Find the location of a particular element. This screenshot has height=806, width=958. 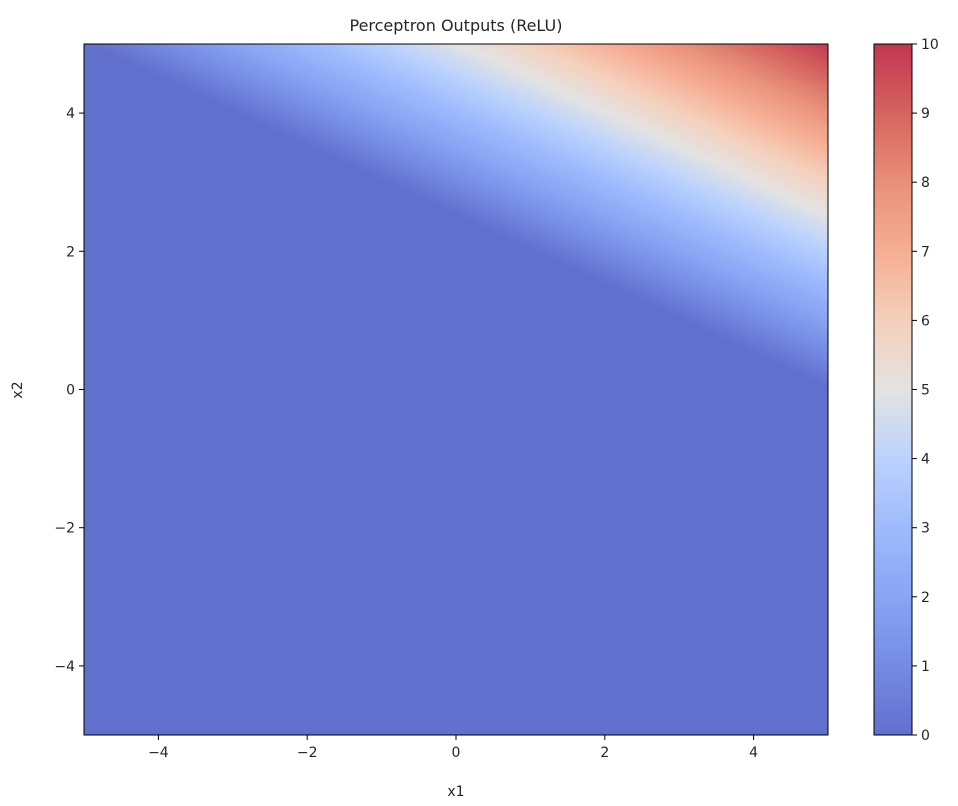

colorbar-tick-label: 10 is located at coordinates (930, 45).